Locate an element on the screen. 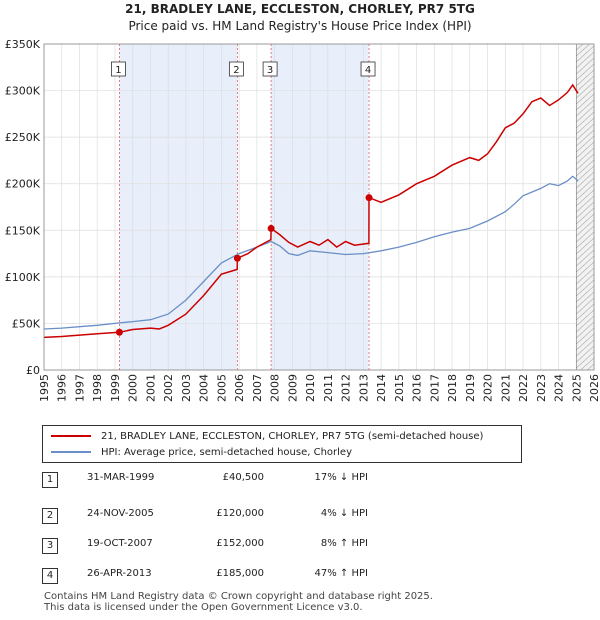 Image resolution: width=600 pixels, height=620 pixels. x-tick-label: 2004 is located at coordinates (204, 388).